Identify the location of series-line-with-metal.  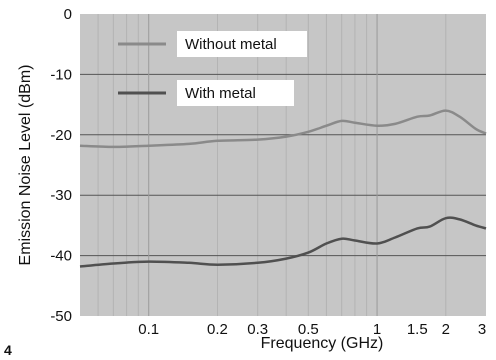
(283, 242).